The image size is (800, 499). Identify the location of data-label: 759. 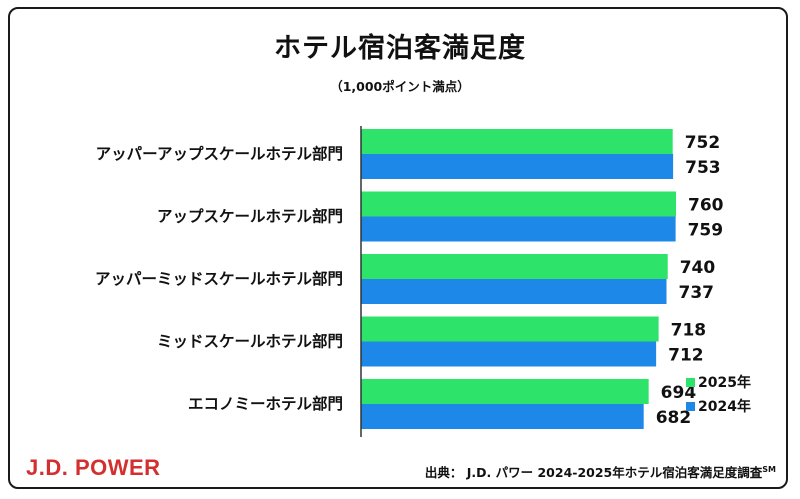
(706, 231).